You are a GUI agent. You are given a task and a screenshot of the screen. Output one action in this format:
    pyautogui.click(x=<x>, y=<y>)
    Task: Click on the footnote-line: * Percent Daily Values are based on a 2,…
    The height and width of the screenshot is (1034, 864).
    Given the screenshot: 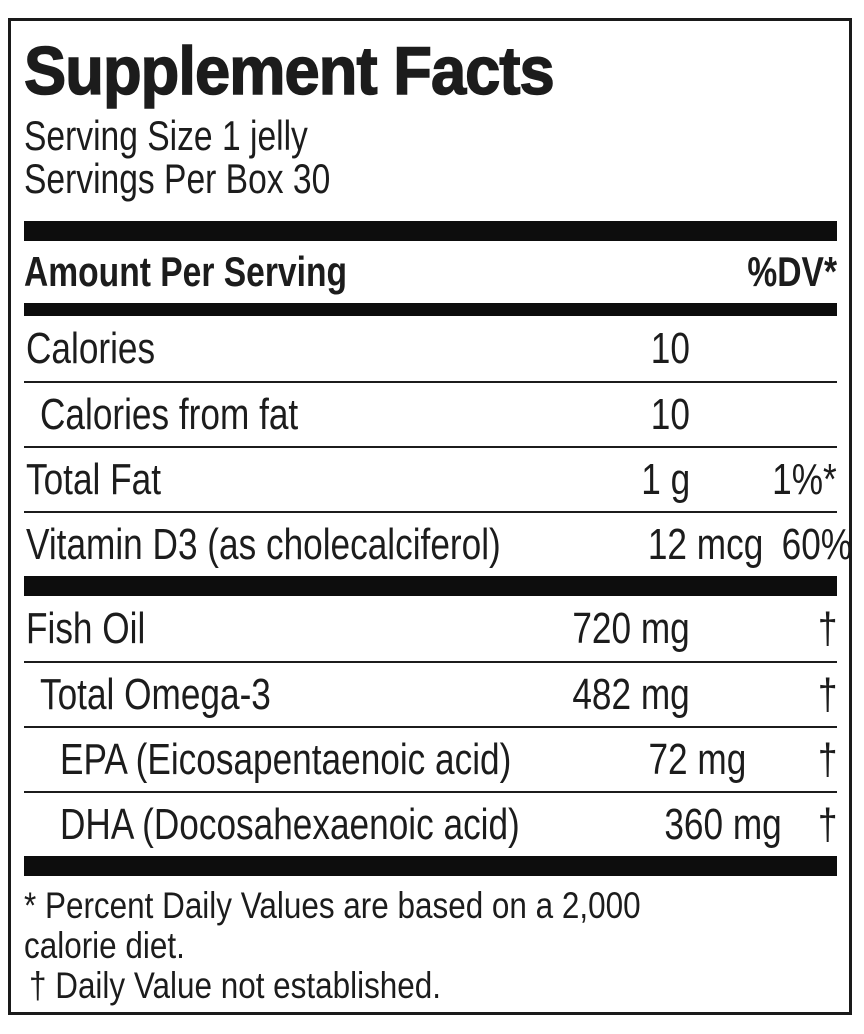 What is the action you would take?
    pyautogui.click(x=332, y=905)
    